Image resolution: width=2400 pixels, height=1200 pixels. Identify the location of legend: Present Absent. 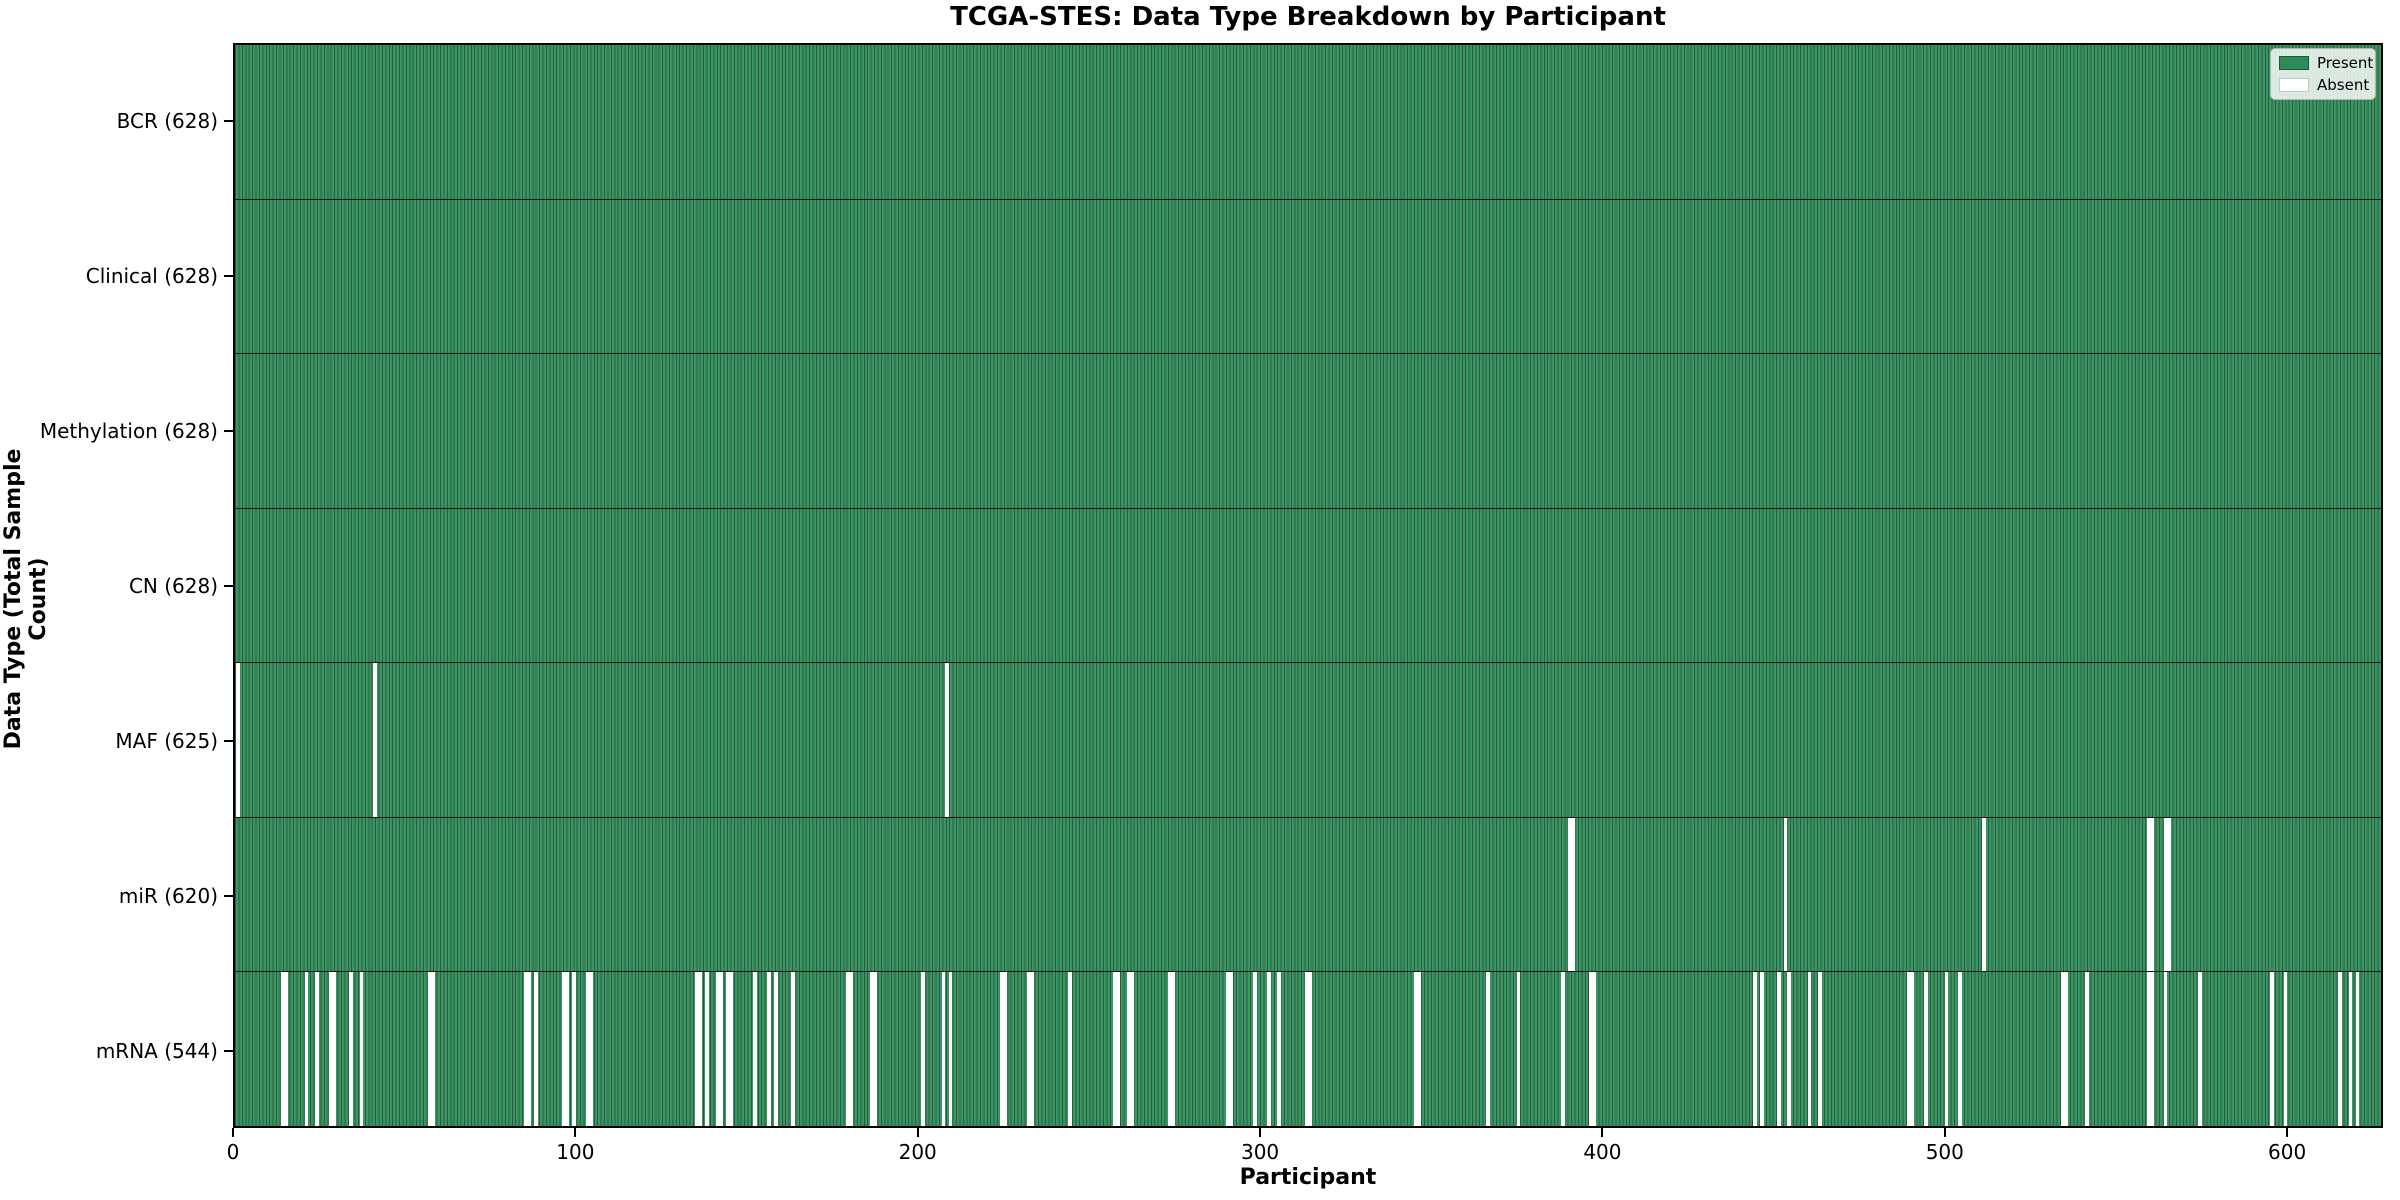
(2323, 74).